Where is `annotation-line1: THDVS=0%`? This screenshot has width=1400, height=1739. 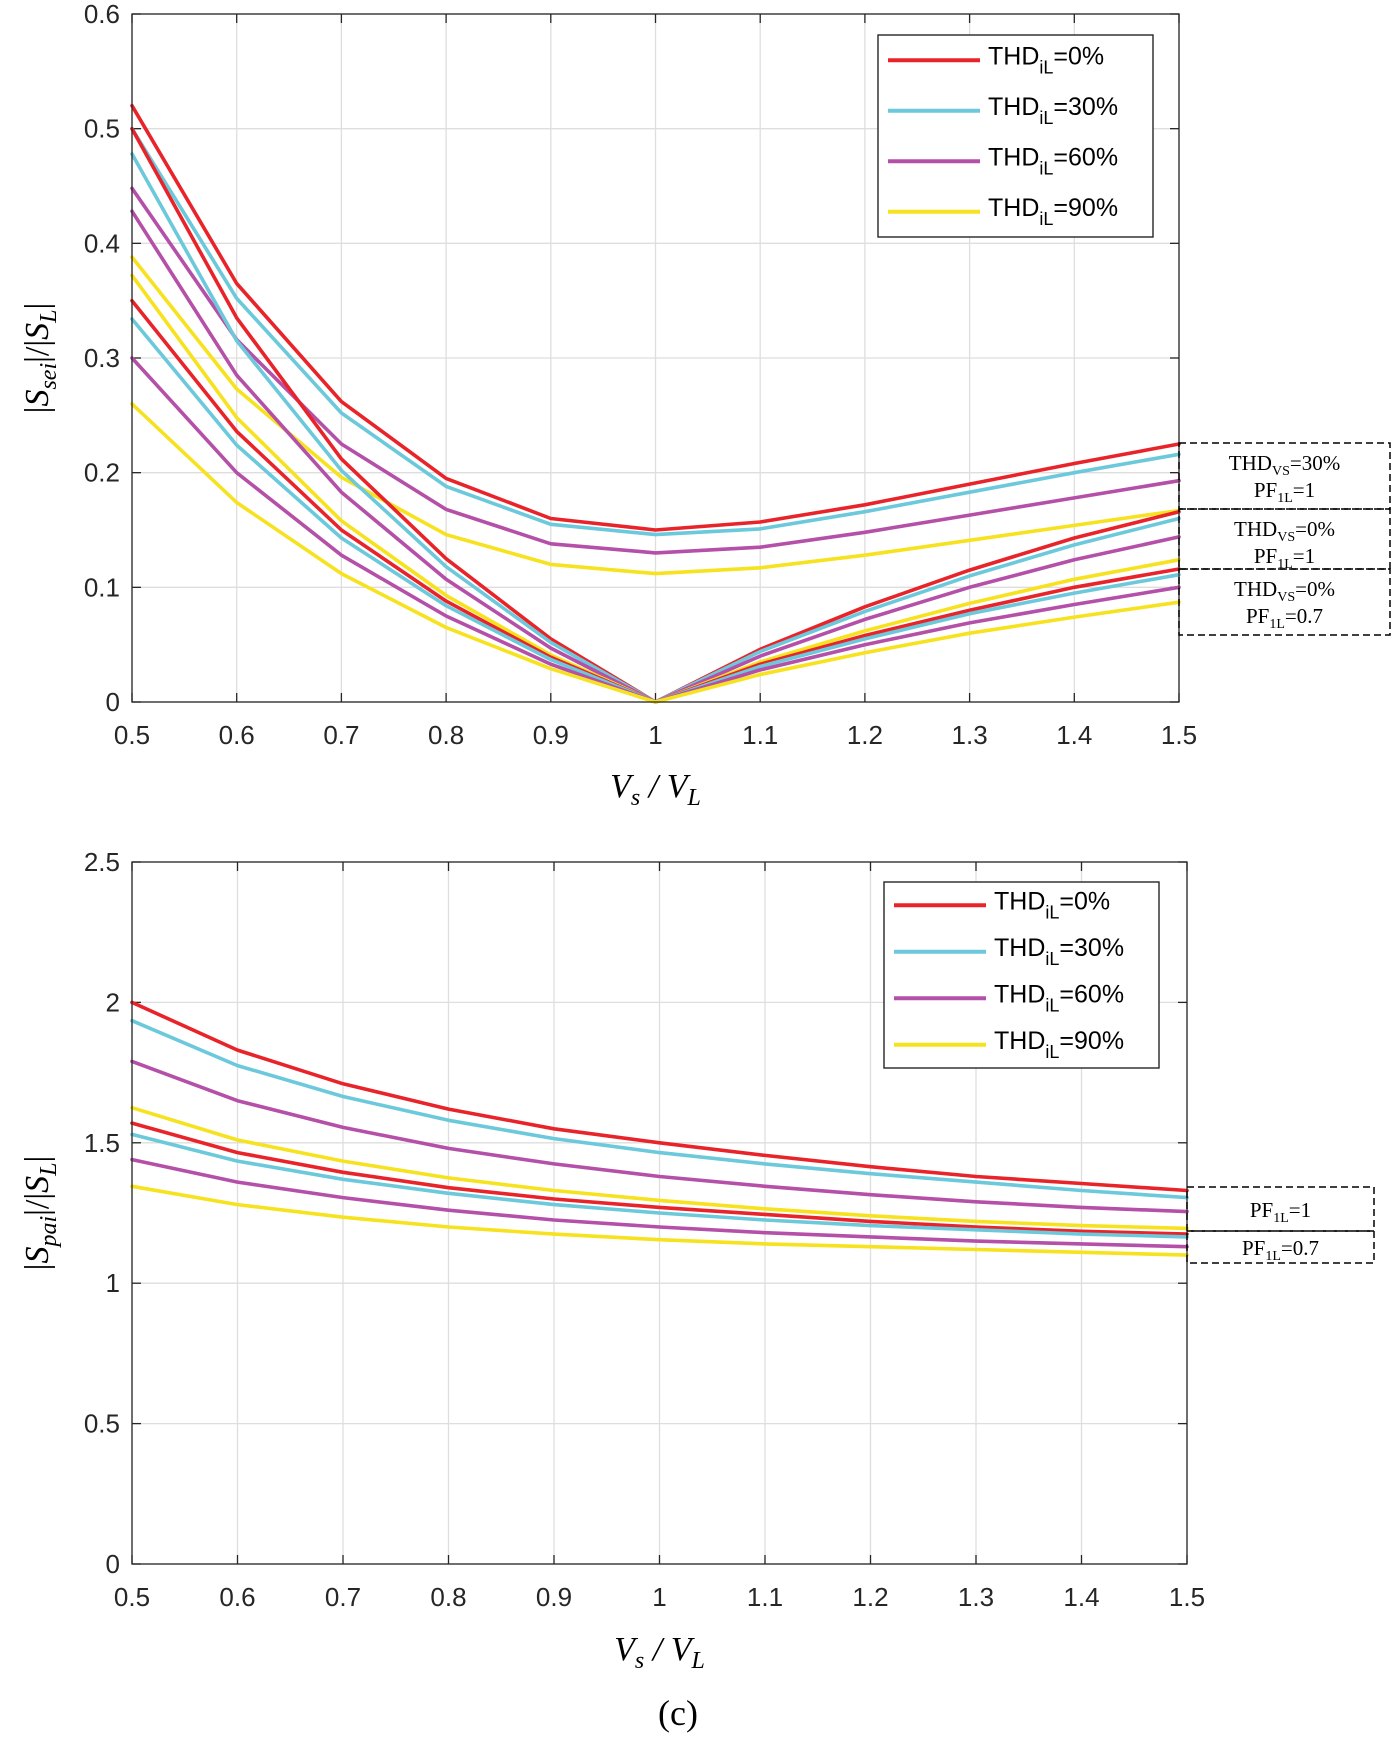
annotation-line1: THDVS=0% is located at coordinates (1284, 531).